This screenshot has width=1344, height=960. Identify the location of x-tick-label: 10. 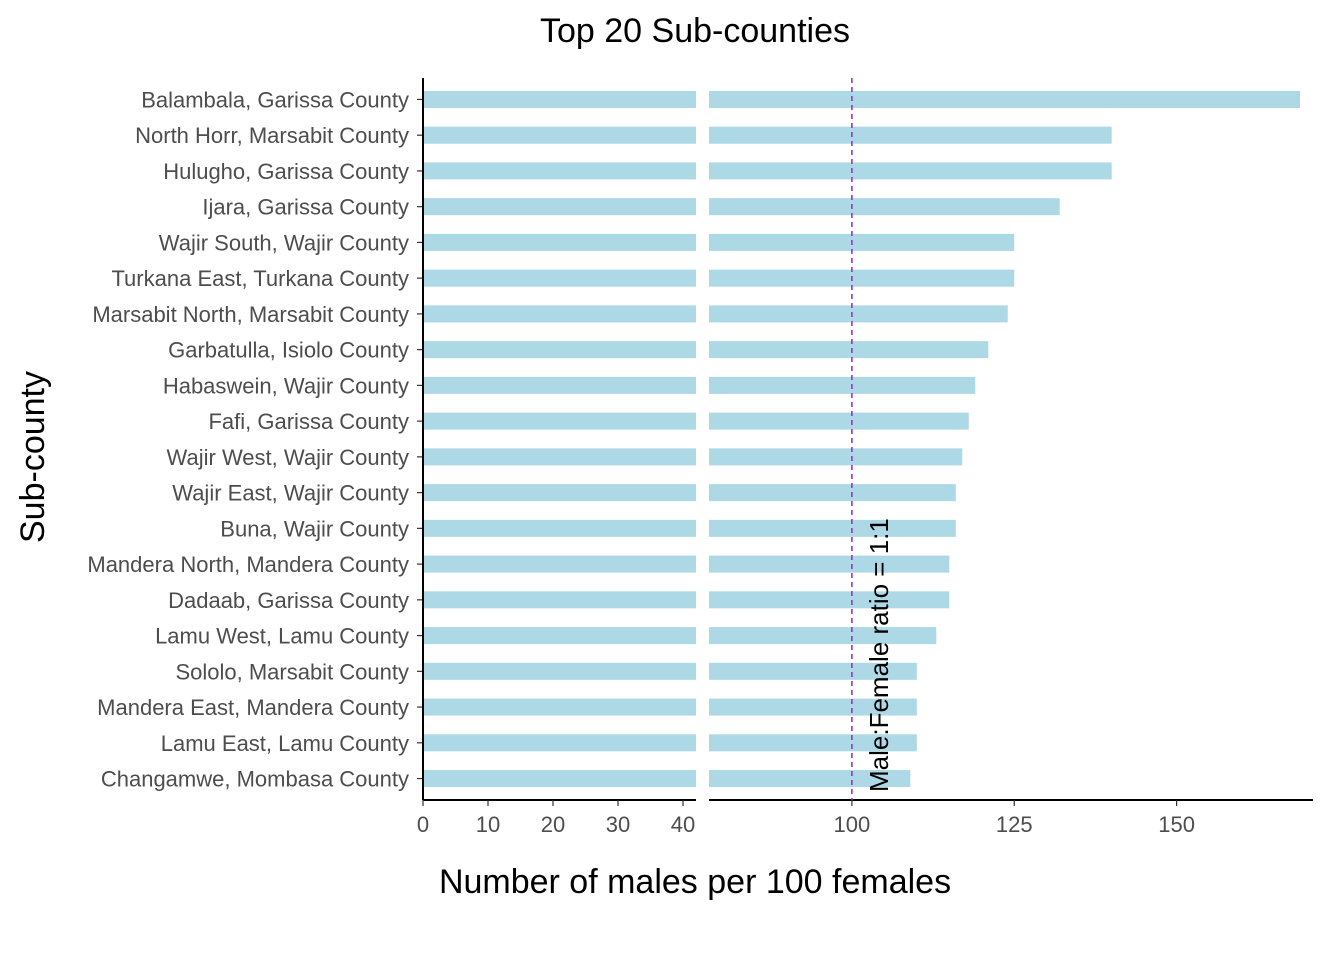
(488, 824).